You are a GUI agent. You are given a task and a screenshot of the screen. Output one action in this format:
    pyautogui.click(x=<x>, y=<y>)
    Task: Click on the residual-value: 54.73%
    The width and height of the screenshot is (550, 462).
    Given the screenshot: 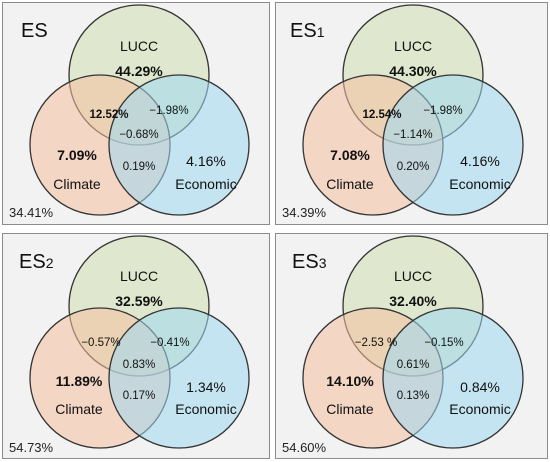 What is the action you would take?
    pyautogui.click(x=31, y=447)
    